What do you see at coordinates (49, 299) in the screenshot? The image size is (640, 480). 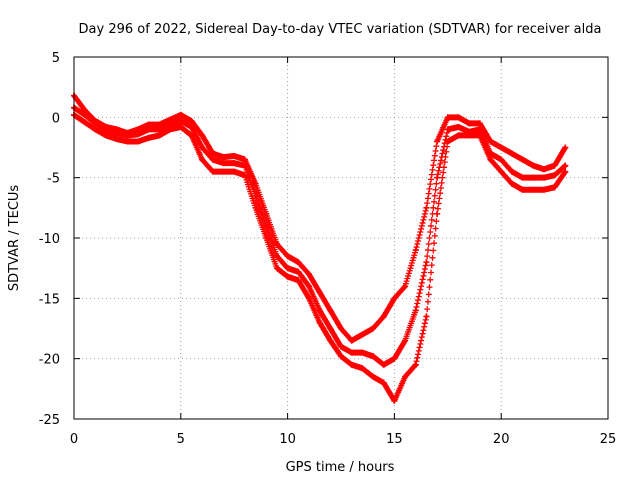 I see `y-tick-label: -15` at bounding box center [49, 299].